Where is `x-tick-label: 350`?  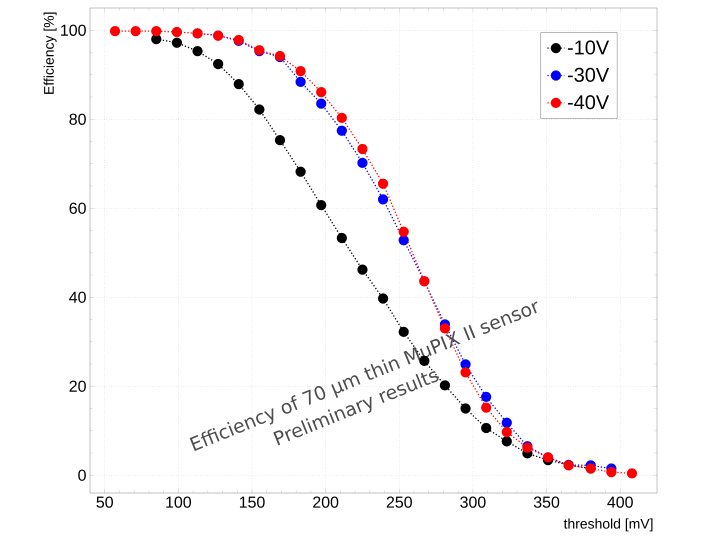 x-tick-label: 350 is located at coordinates (547, 502).